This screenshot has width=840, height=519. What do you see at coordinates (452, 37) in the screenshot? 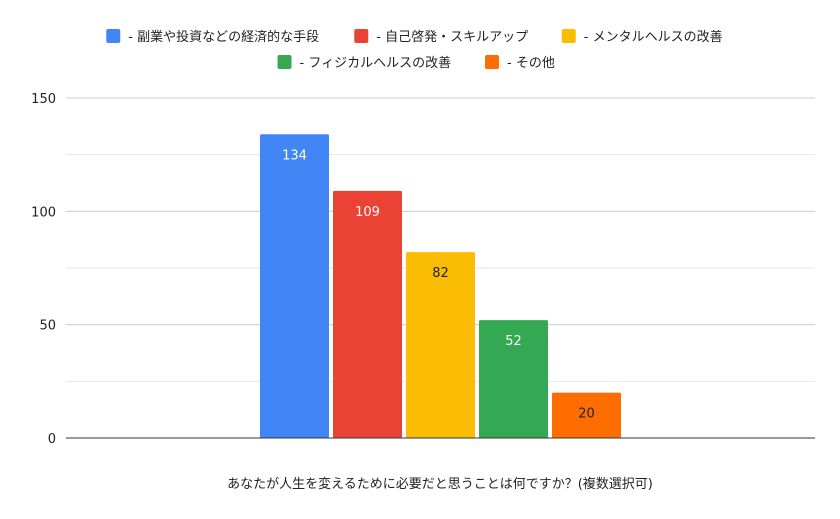
I see `legend-label: - 自己啓発・スキルアップ` at bounding box center [452, 37].